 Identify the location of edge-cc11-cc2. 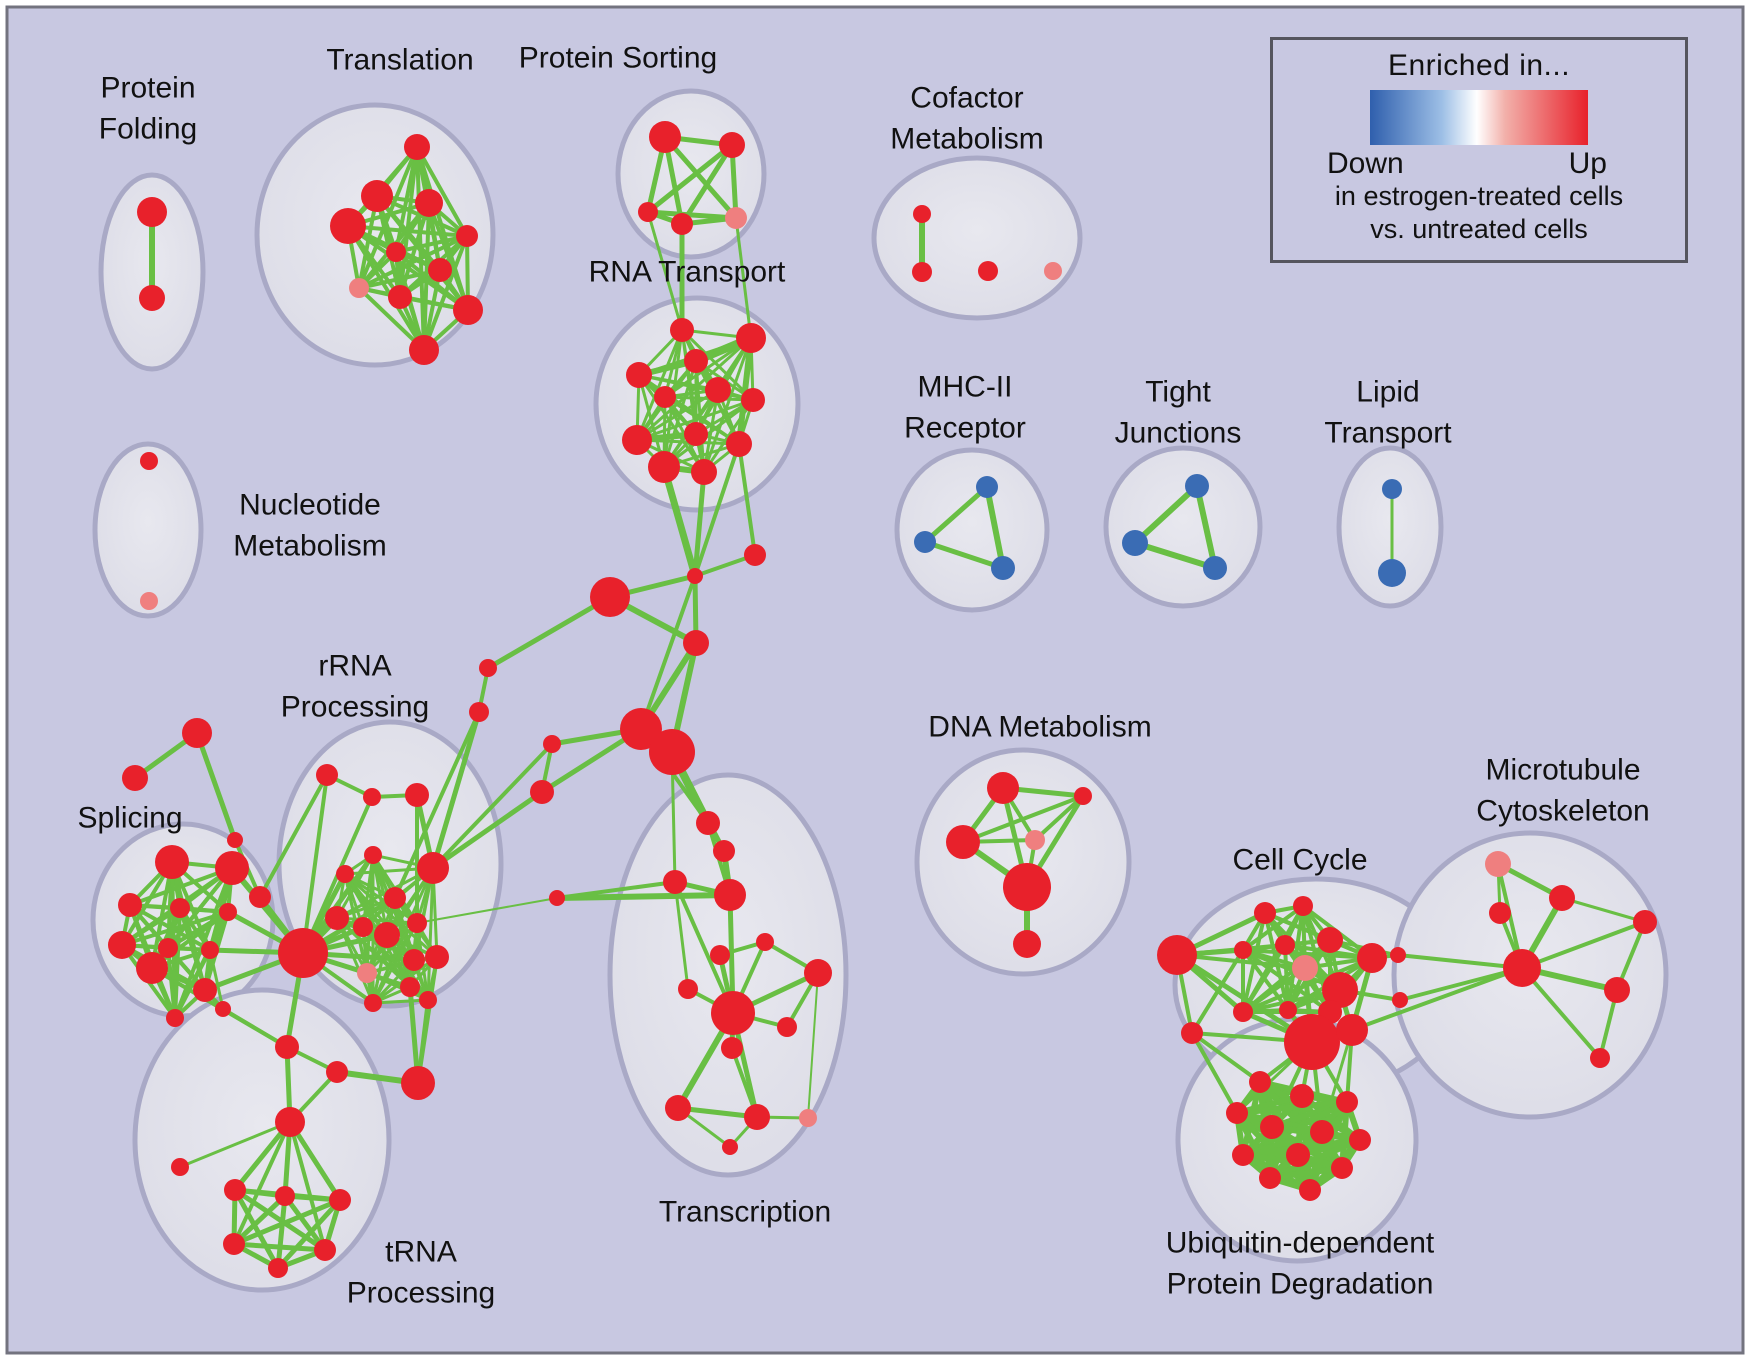
(1217, 991).